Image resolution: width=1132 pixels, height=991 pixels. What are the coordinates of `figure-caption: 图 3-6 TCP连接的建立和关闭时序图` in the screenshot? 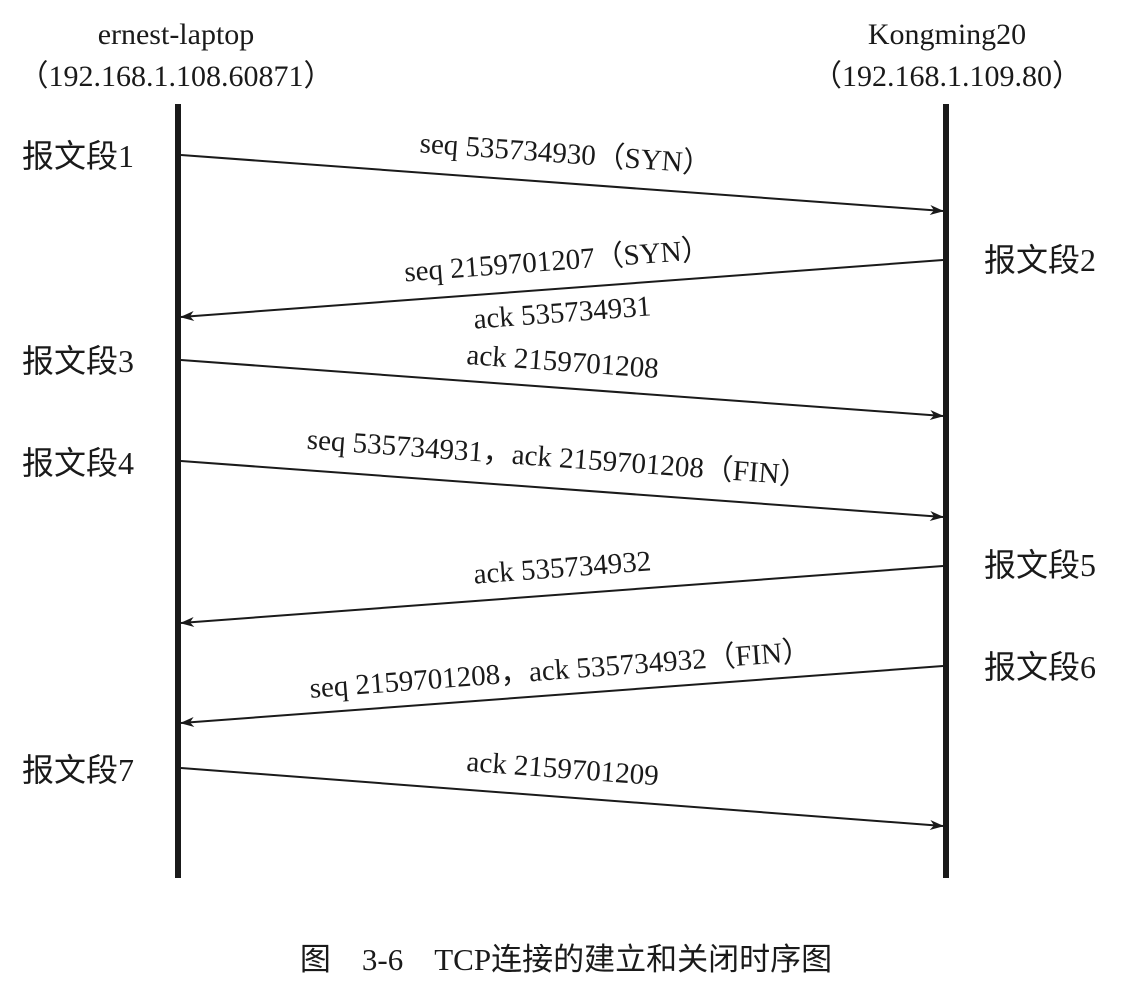 It's located at (566, 959).